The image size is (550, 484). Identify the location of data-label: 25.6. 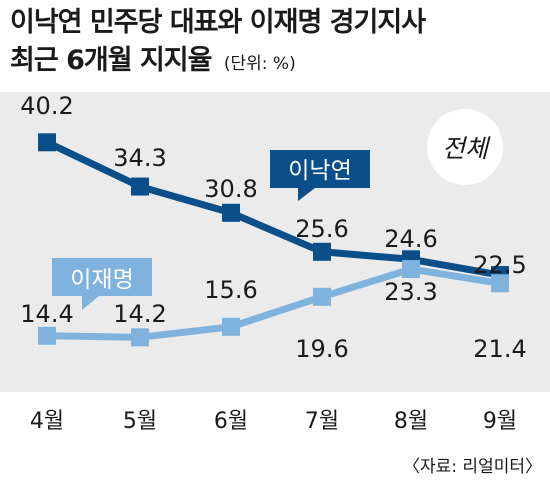
(321, 229).